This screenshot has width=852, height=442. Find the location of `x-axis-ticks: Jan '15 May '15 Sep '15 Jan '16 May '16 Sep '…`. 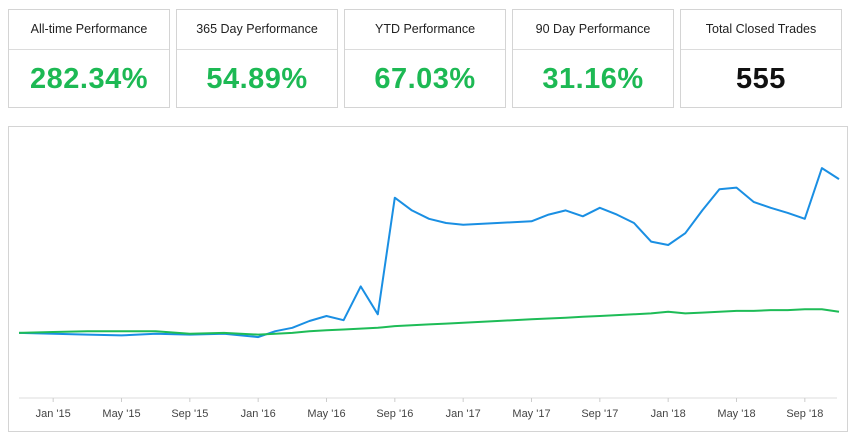

x-axis-ticks: Jan '15 May '15 Sep '15 Jan '16 May '16 Sep '… is located at coordinates (429, 409).